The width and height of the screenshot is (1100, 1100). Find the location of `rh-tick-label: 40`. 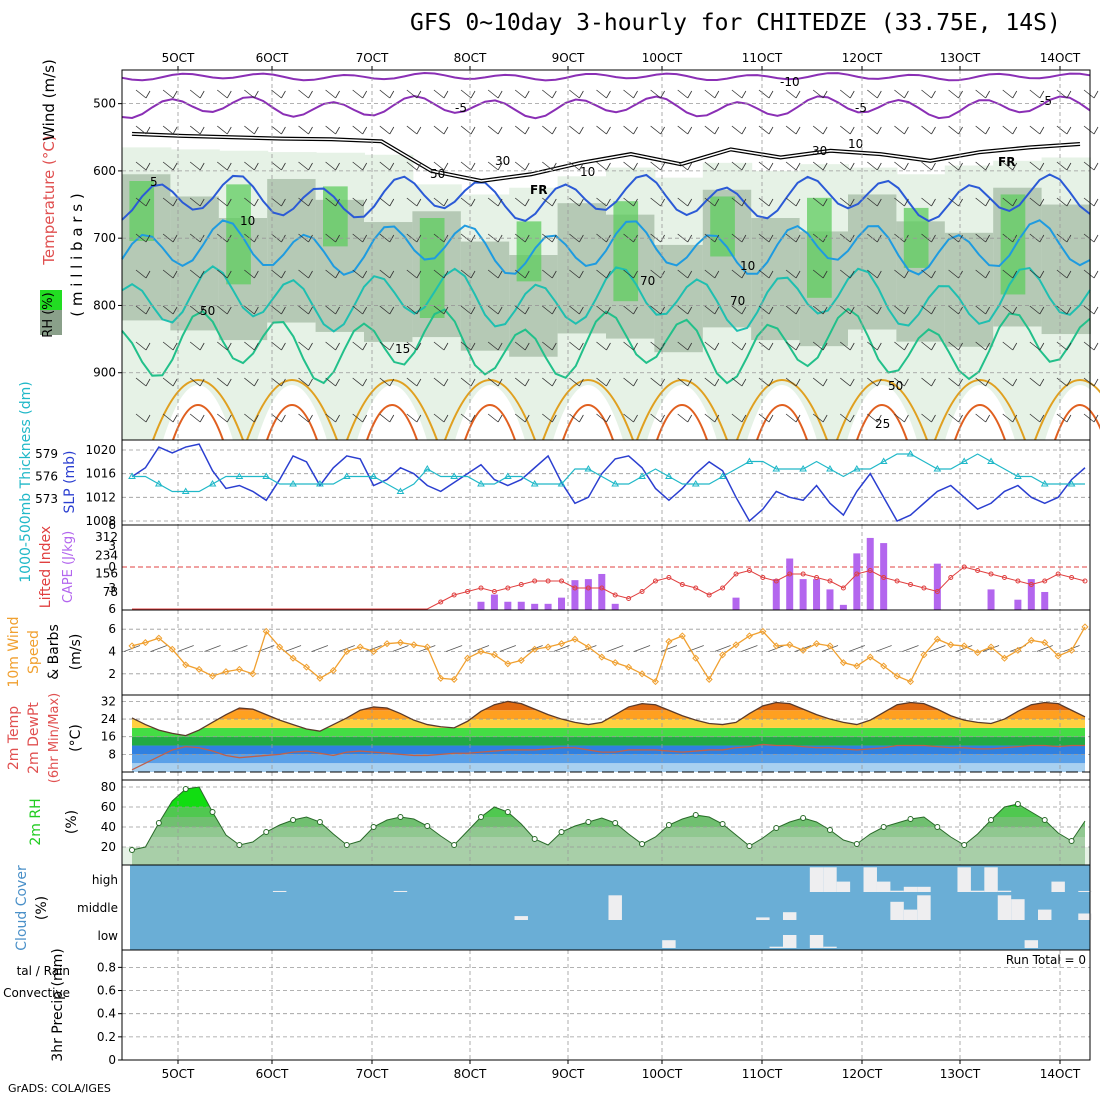

rh-tick-label: 40 is located at coordinates (108, 827).